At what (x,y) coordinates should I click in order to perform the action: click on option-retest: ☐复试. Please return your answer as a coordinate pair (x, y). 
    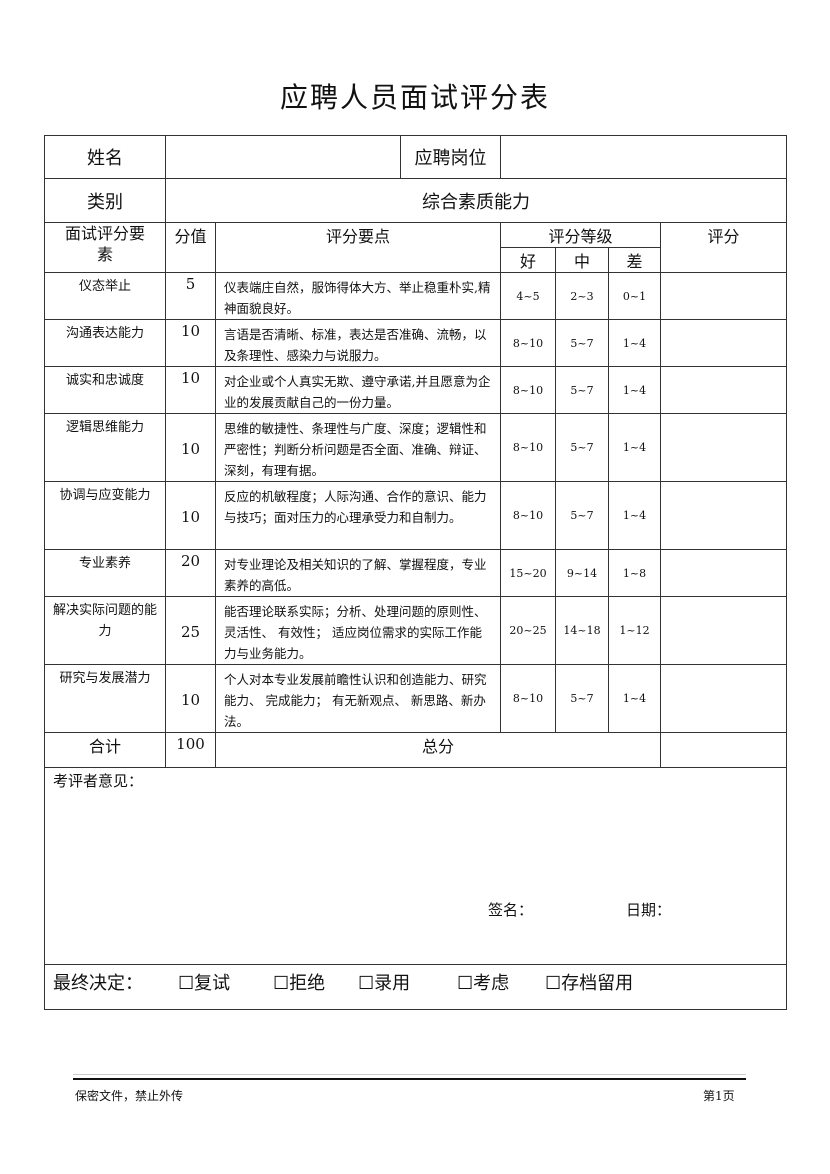
    Looking at the image, I should click on (204, 983).